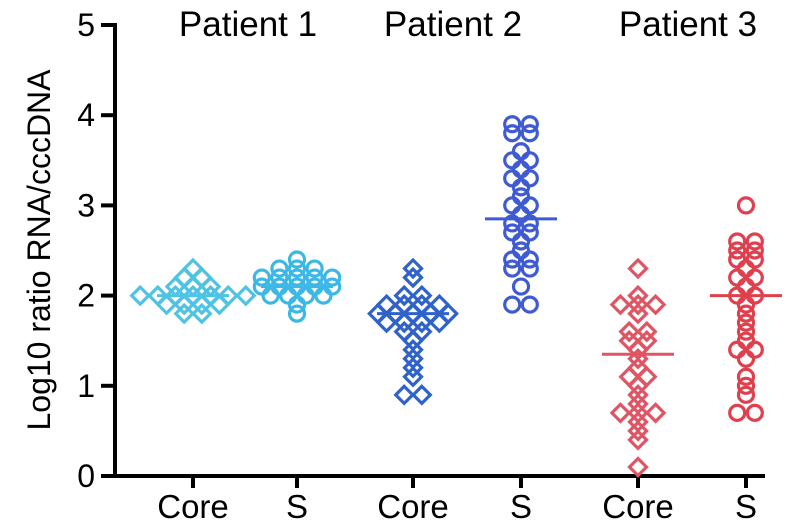  I want to click on y-axis-title: Log10 ratio RNA/cccDNA, so click(39, 250).